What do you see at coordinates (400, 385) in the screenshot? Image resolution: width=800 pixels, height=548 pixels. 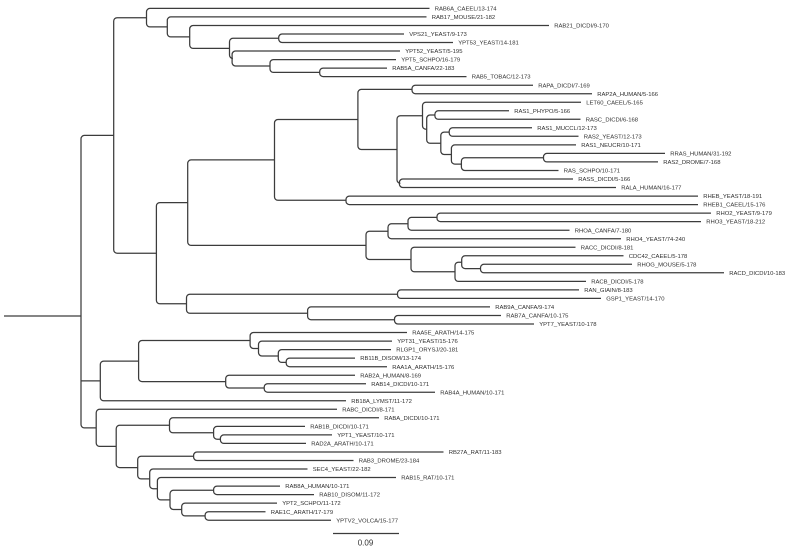 I see `svg-text: RAB14_DICDI/10-171` at bounding box center [400, 385].